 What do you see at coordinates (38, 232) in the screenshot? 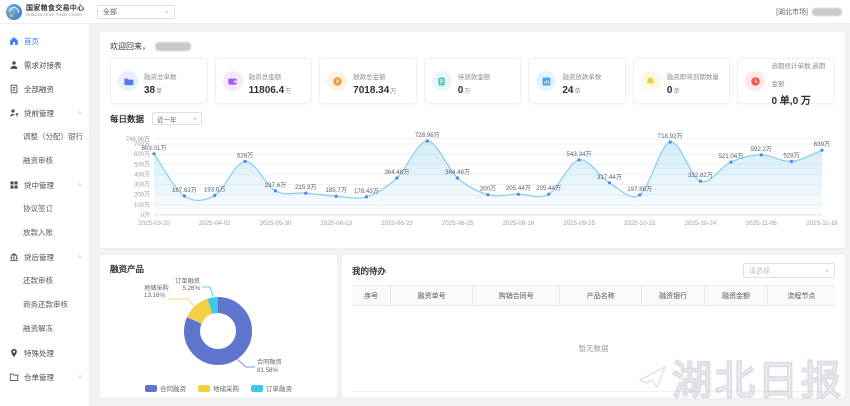
I see `sidebar-subitem: 放款入账` at bounding box center [38, 232].